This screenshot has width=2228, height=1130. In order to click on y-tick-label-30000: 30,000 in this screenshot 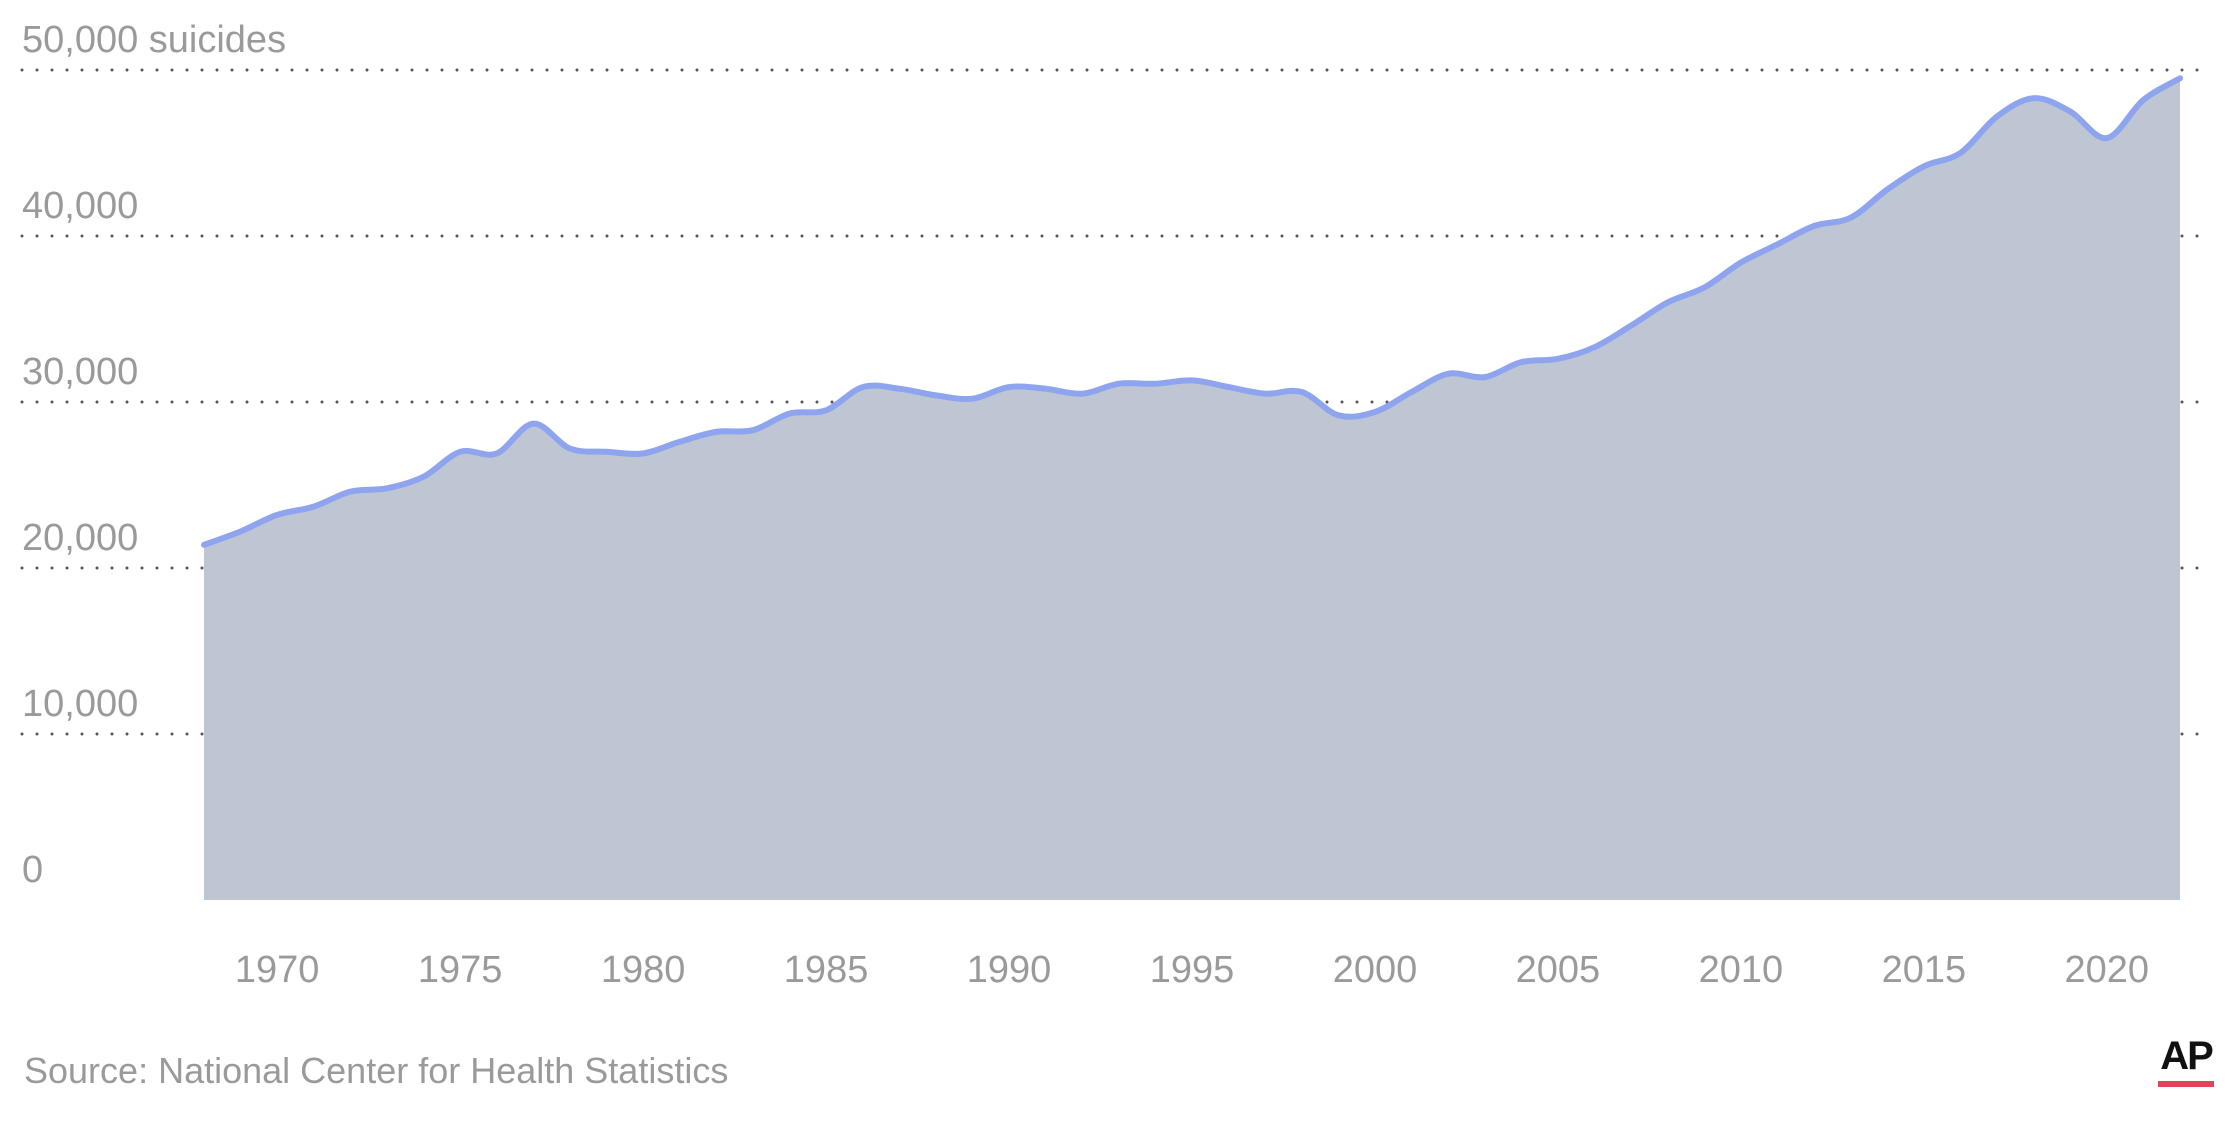, I will do `click(80, 372)`.